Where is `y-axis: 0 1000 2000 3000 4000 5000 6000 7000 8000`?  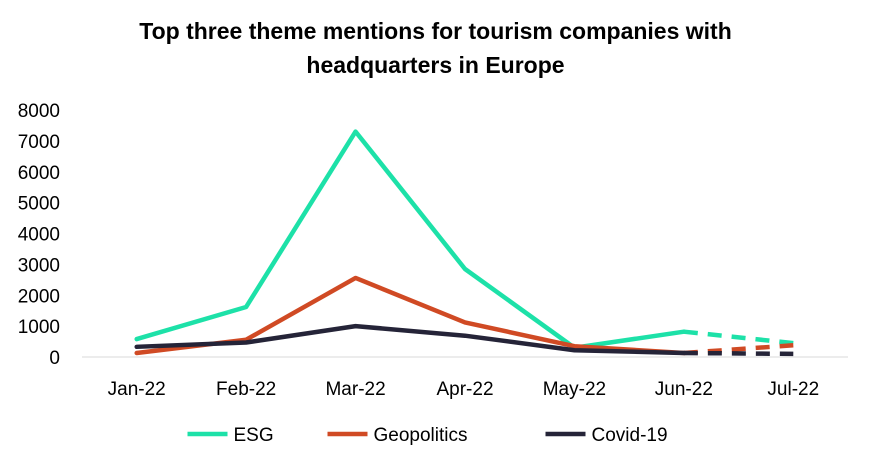
y-axis: 0 1000 2000 3000 4000 5000 6000 7000 8000 is located at coordinates (39, 235).